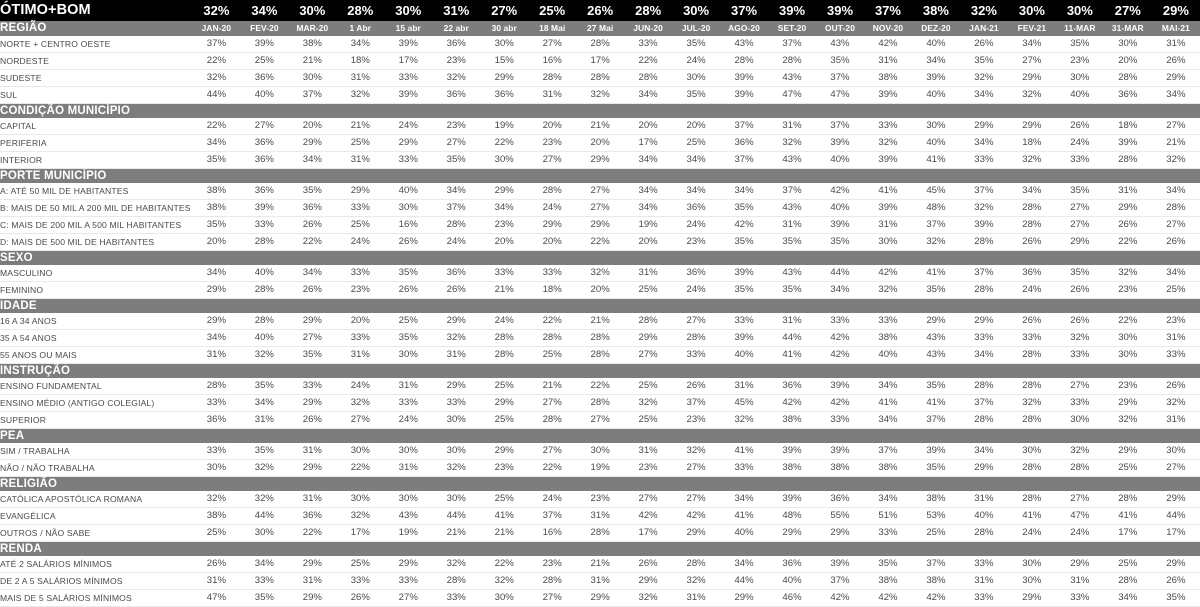 Image resolution: width=1200 pixels, height=607 pixels. What do you see at coordinates (96, 451) in the screenshot?
I see `row-label: SIM / TRABALHA` at bounding box center [96, 451].